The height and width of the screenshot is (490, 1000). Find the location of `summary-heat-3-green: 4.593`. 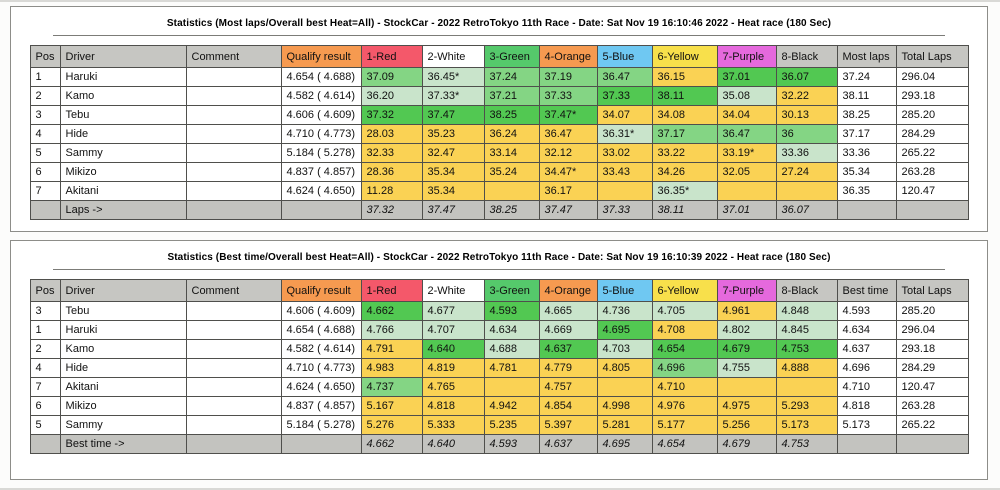

summary-heat-3-green: 4.593 is located at coordinates (511, 444).